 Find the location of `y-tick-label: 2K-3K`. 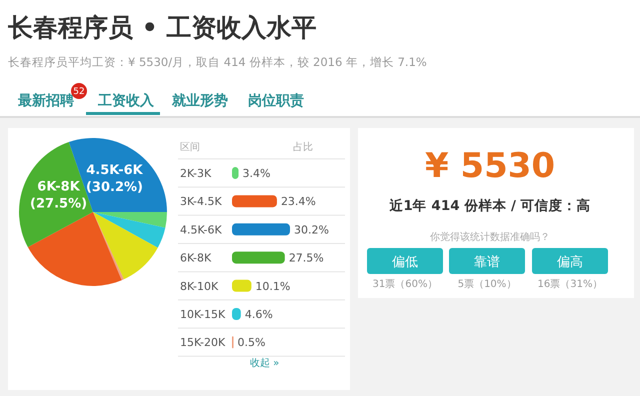

y-tick-label: 2K-3K is located at coordinates (196, 173).